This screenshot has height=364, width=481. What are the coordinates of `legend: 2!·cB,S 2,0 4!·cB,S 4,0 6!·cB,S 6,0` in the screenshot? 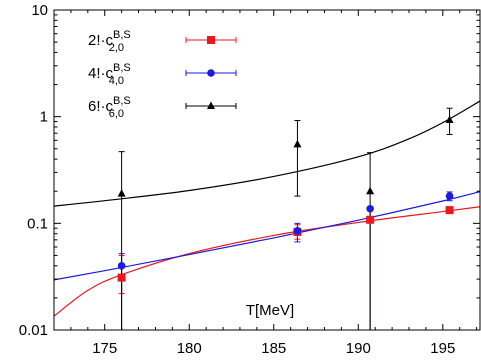 It's located at (162, 74).